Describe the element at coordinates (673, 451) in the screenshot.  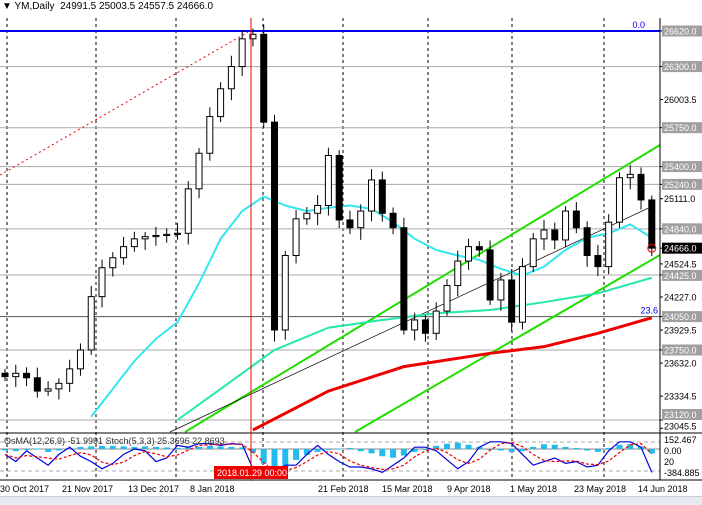
I see `oscillator-axis-label: 0.00` at that location.